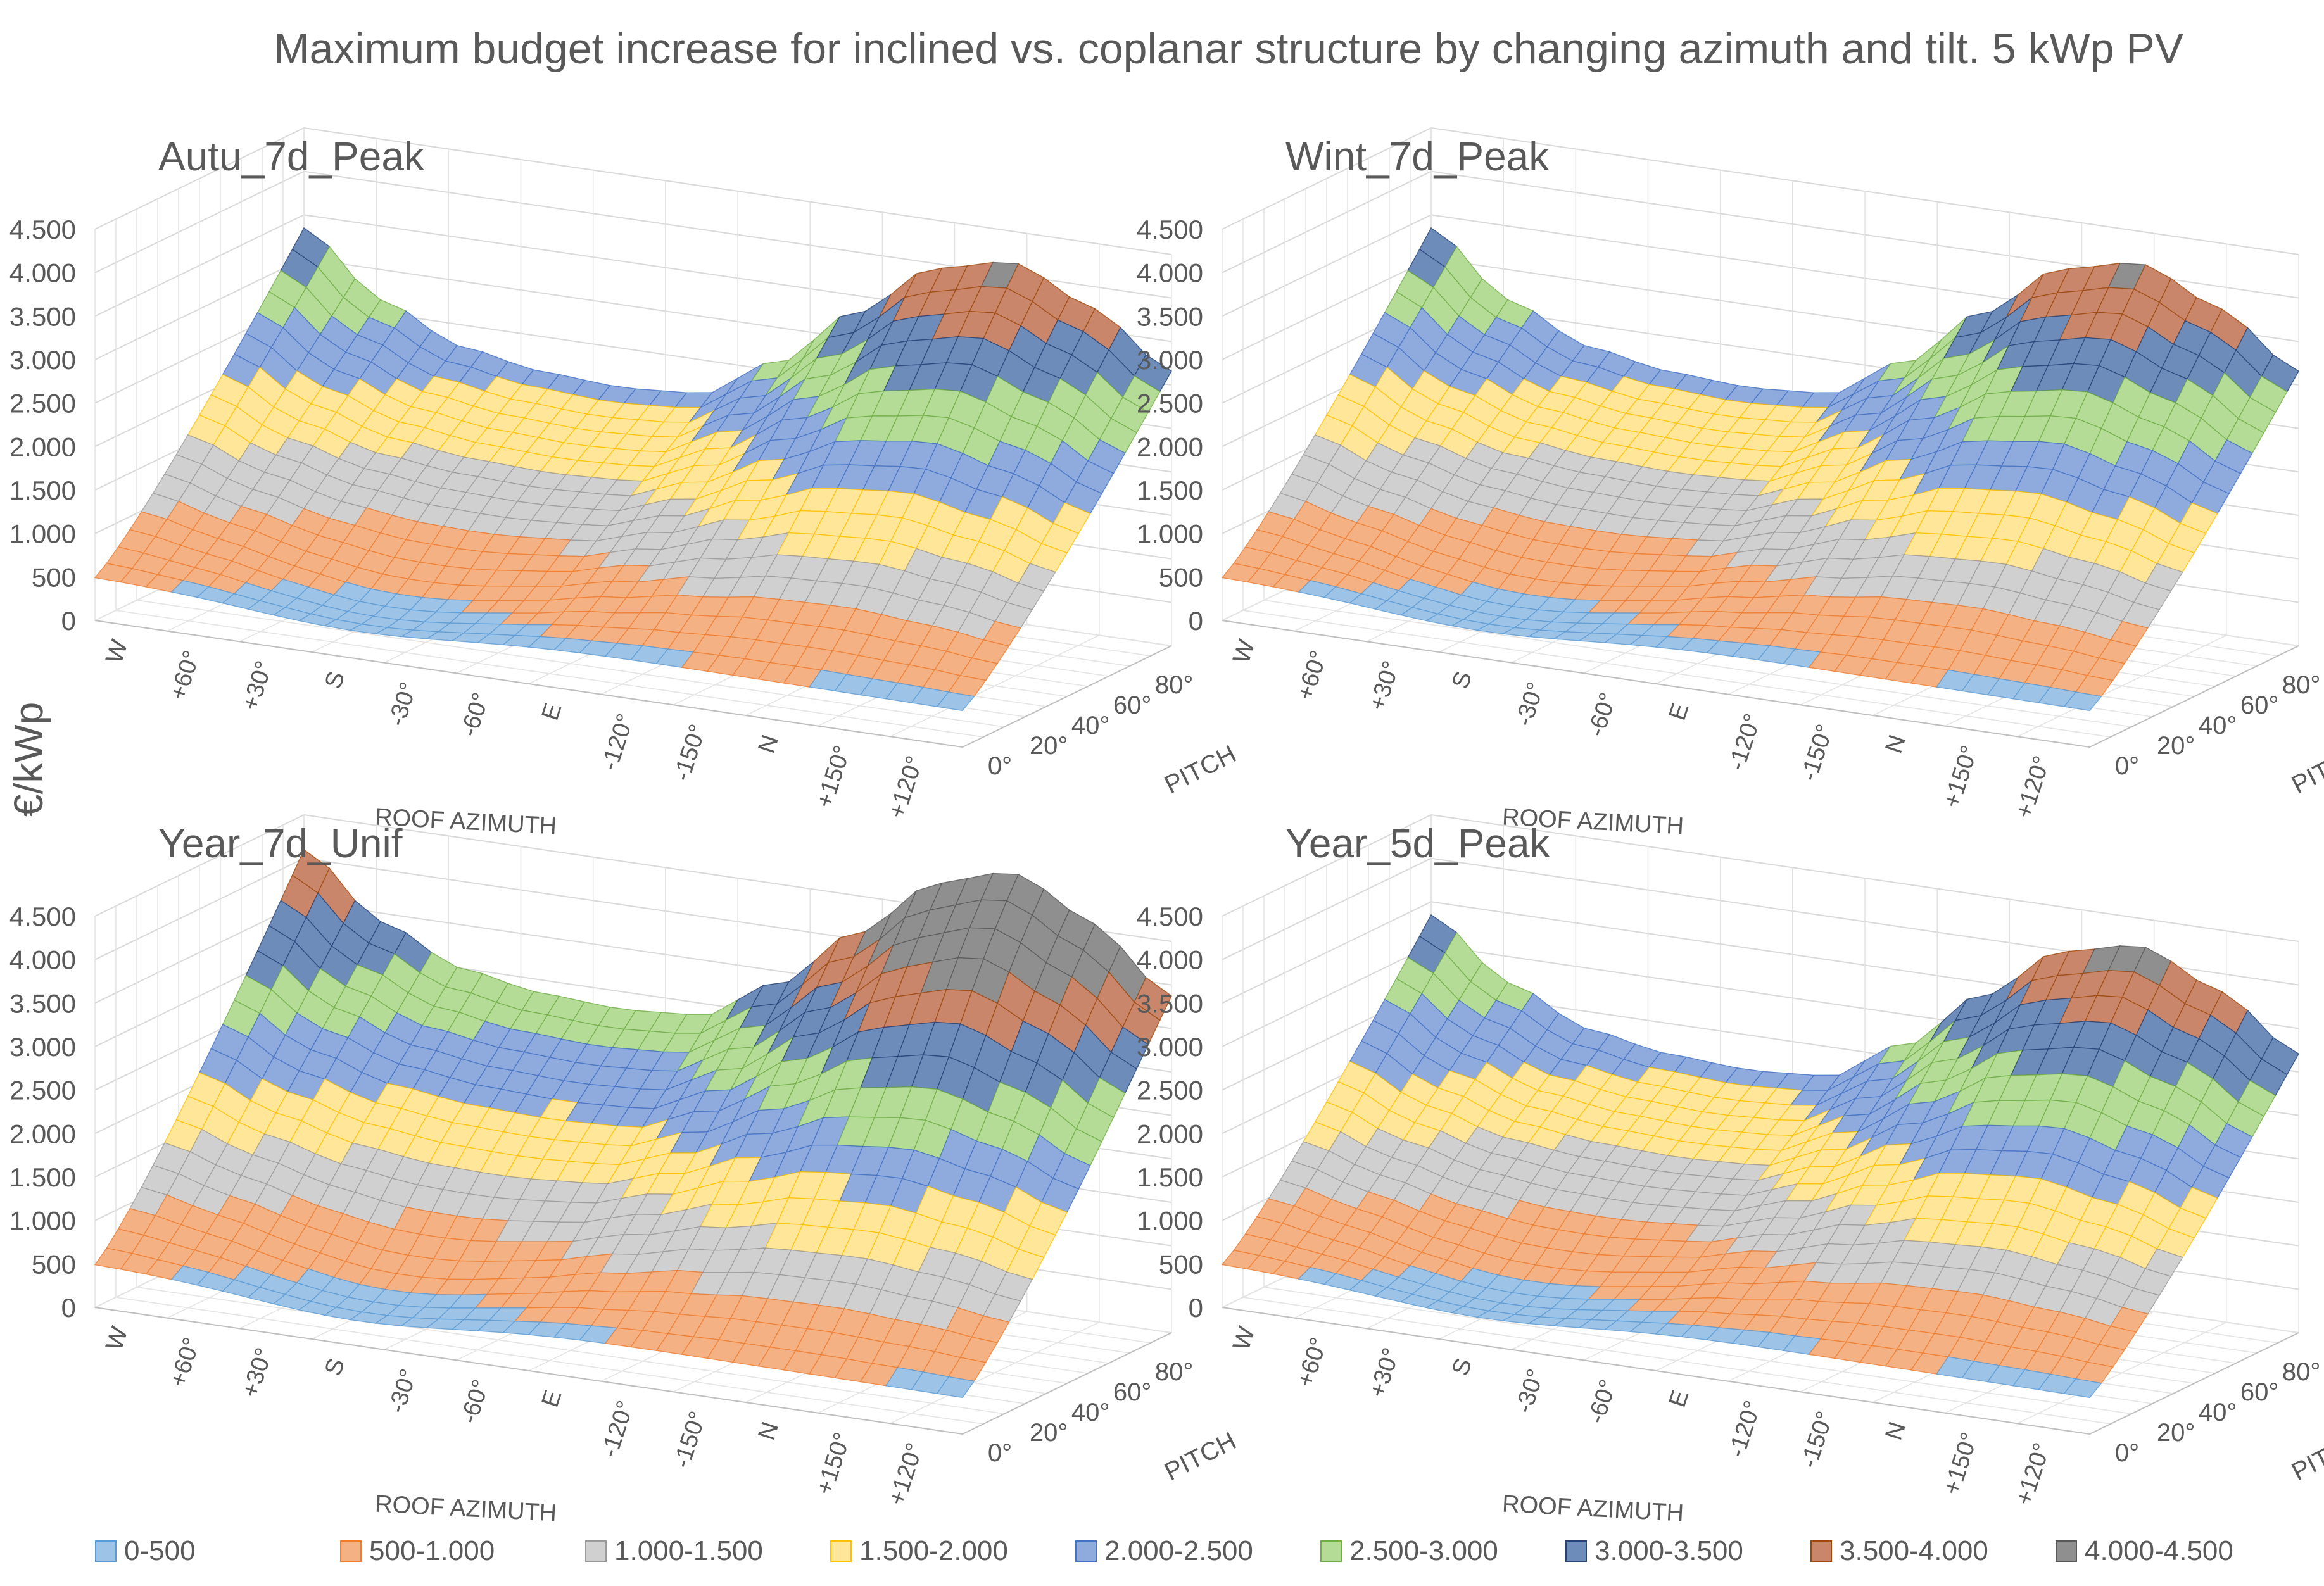 The image size is (2324, 1586). Describe the element at coordinates (1960, 776) in the screenshot. I see `x-tick-label: +150°` at that location.